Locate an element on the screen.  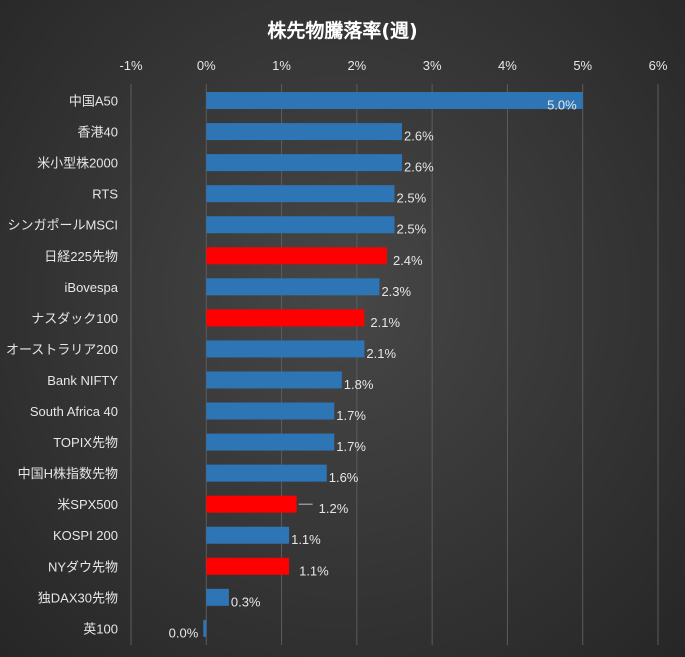
data-label: 1.6% is located at coordinates (344, 477).